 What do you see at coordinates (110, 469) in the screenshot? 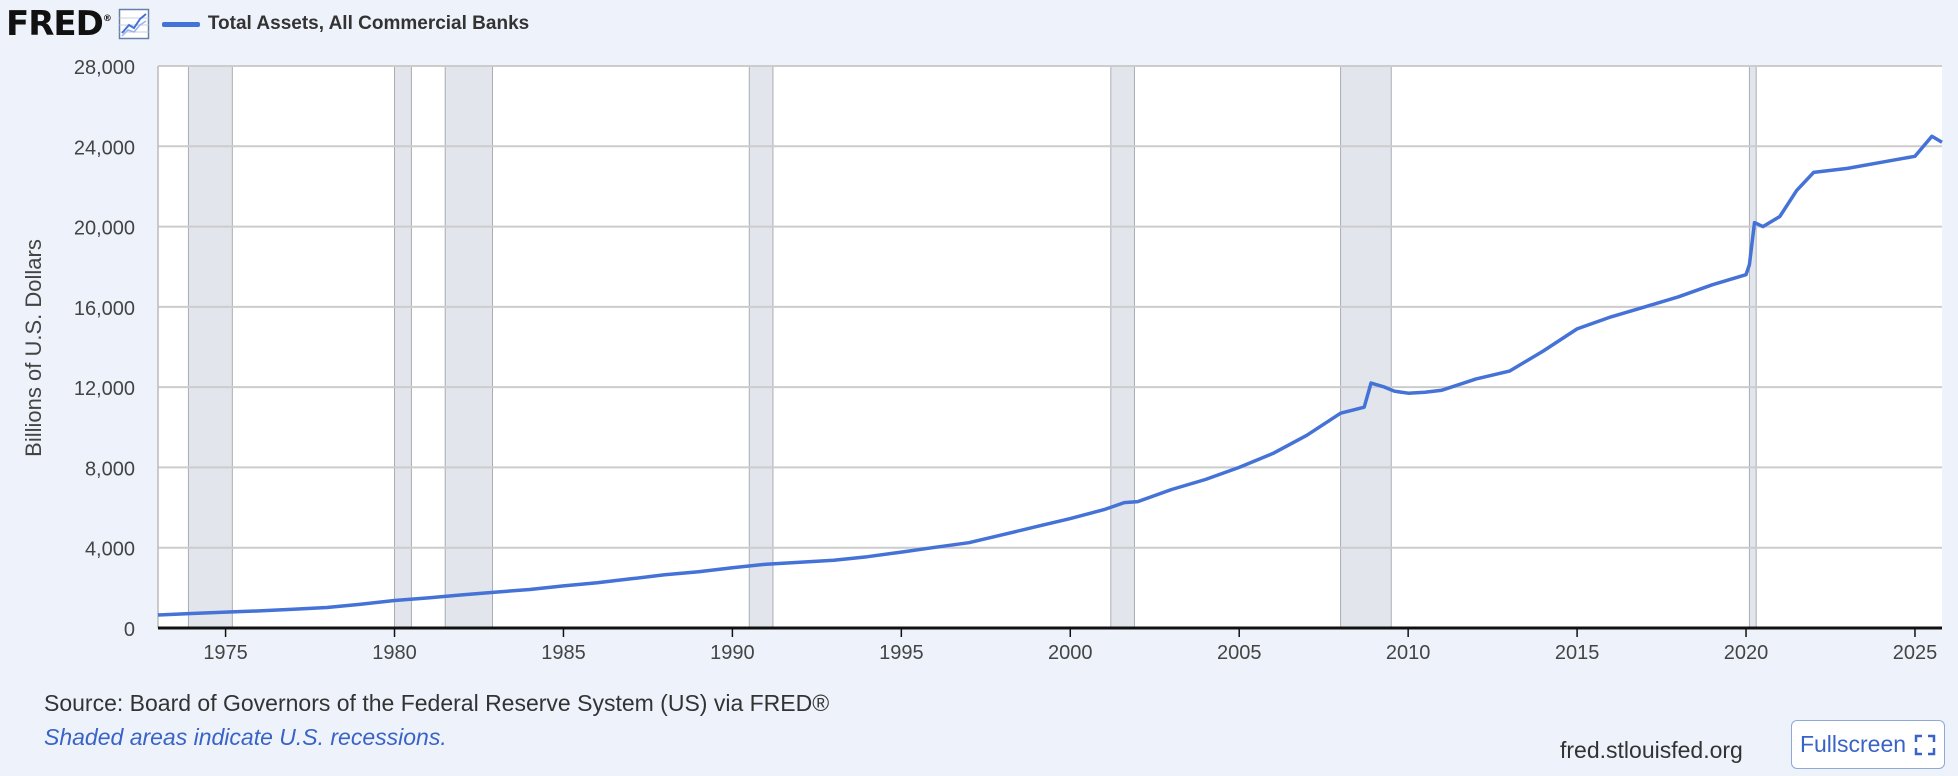
I see `y-tick-label: 8,000` at bounding box center [110, 469].